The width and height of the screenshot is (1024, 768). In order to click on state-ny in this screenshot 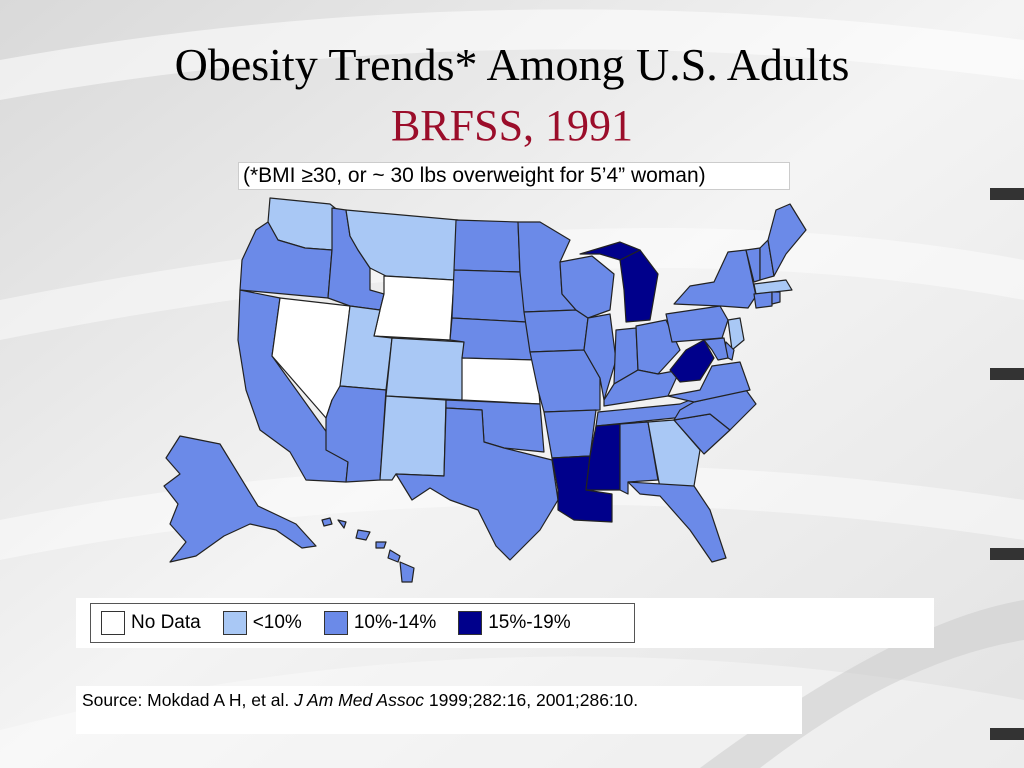, I will do `click(715, 279)`.